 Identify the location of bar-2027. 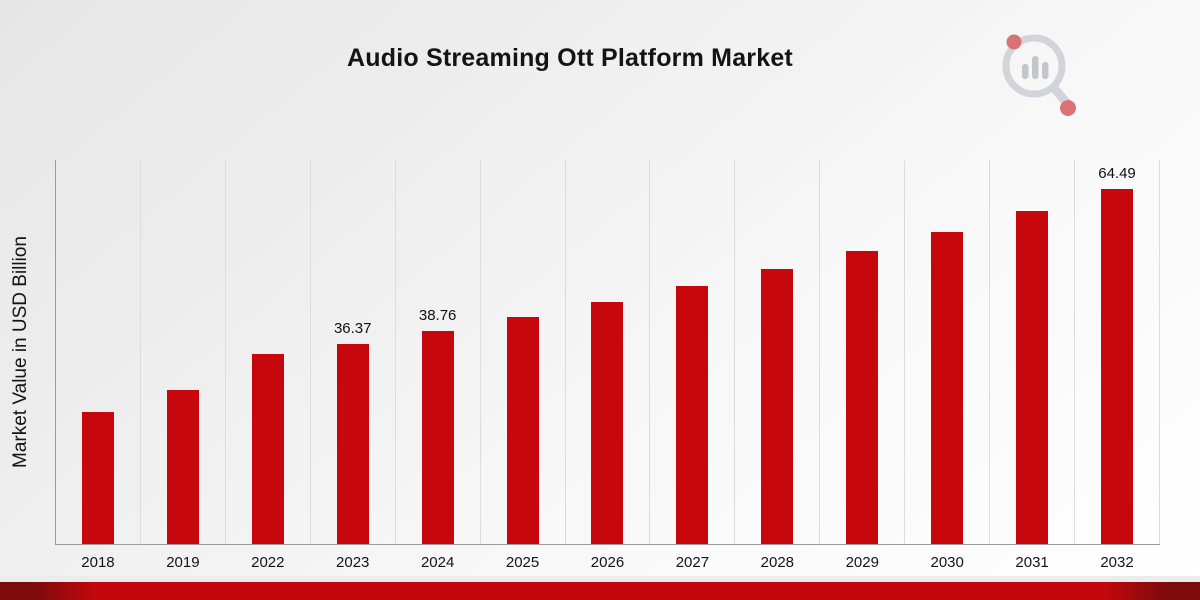
(692, 415).